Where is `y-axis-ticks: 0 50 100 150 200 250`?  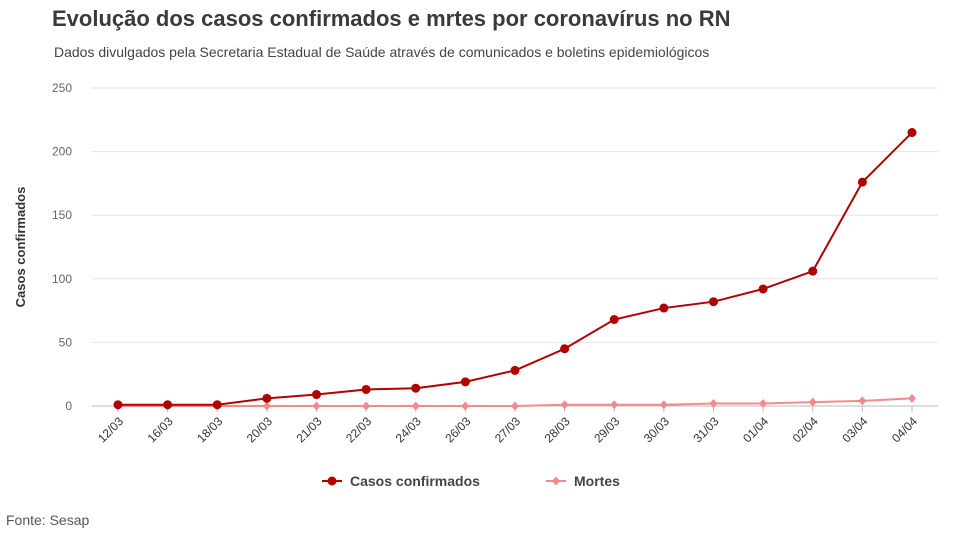
y-axis-ticks: 0 50 100 150 200 250 is located at coordinates (62, 247).